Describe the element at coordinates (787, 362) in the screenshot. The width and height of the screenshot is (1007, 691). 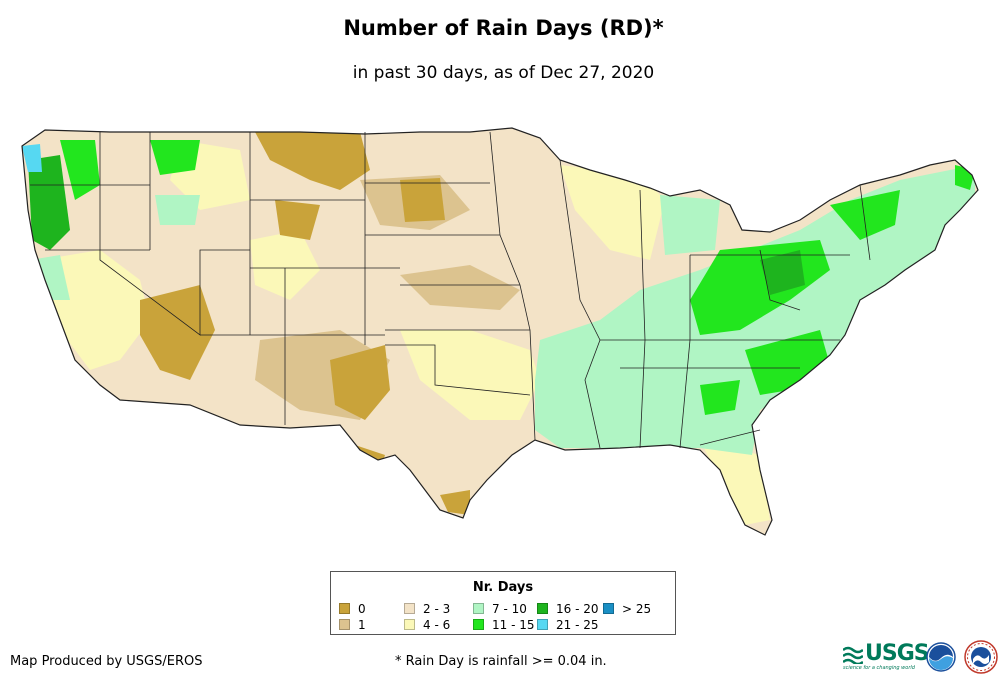
I see `region-11-15-carolinas` at that location.